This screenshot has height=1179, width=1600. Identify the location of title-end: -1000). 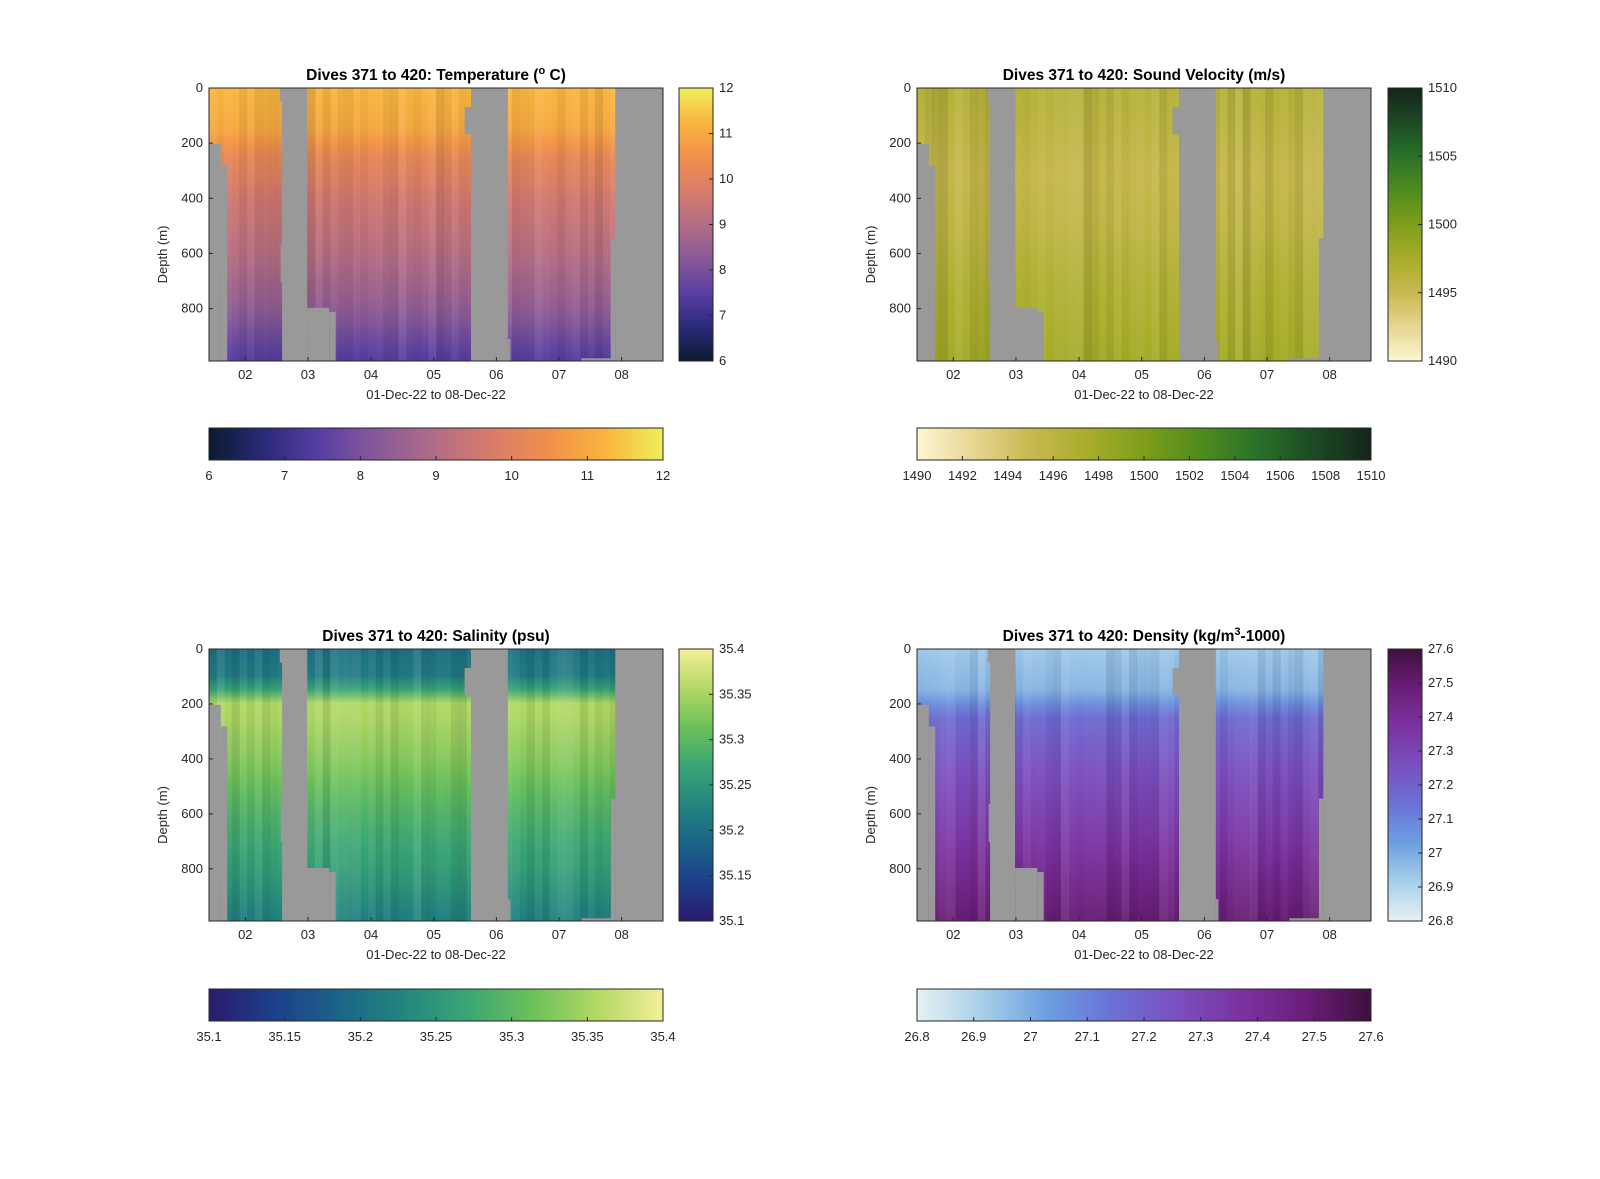
(1263, 636).